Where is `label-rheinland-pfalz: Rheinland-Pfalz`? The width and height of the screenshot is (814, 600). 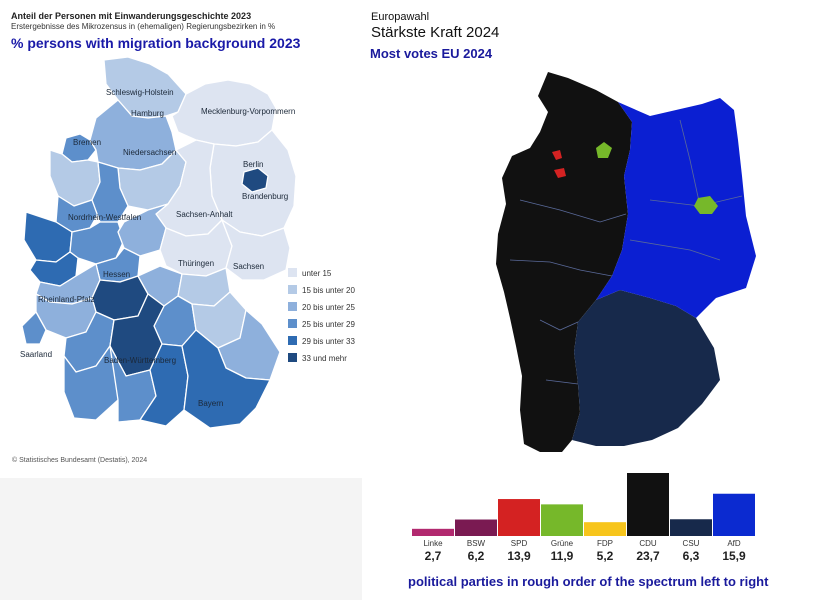 label-rheinland-pfalz: Rheinland-Pfalz is located at coordinates (66, 299).